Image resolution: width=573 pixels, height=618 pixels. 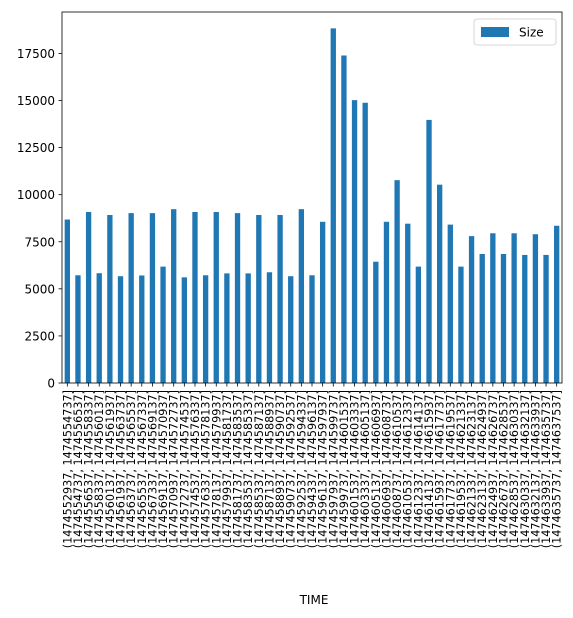 What do you see at coordinates (408, 469) in the screenshot?
I see `x-tick-label: (1474610537, 1474612337]` at bounding box center [408, 469].